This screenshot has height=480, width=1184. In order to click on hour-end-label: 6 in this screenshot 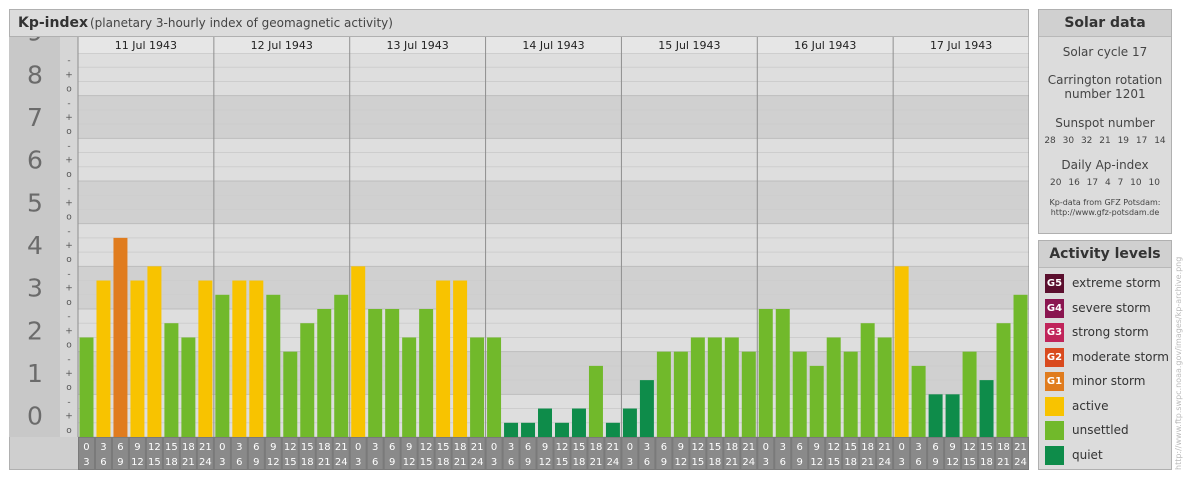, I will do `click(375, 462)`.